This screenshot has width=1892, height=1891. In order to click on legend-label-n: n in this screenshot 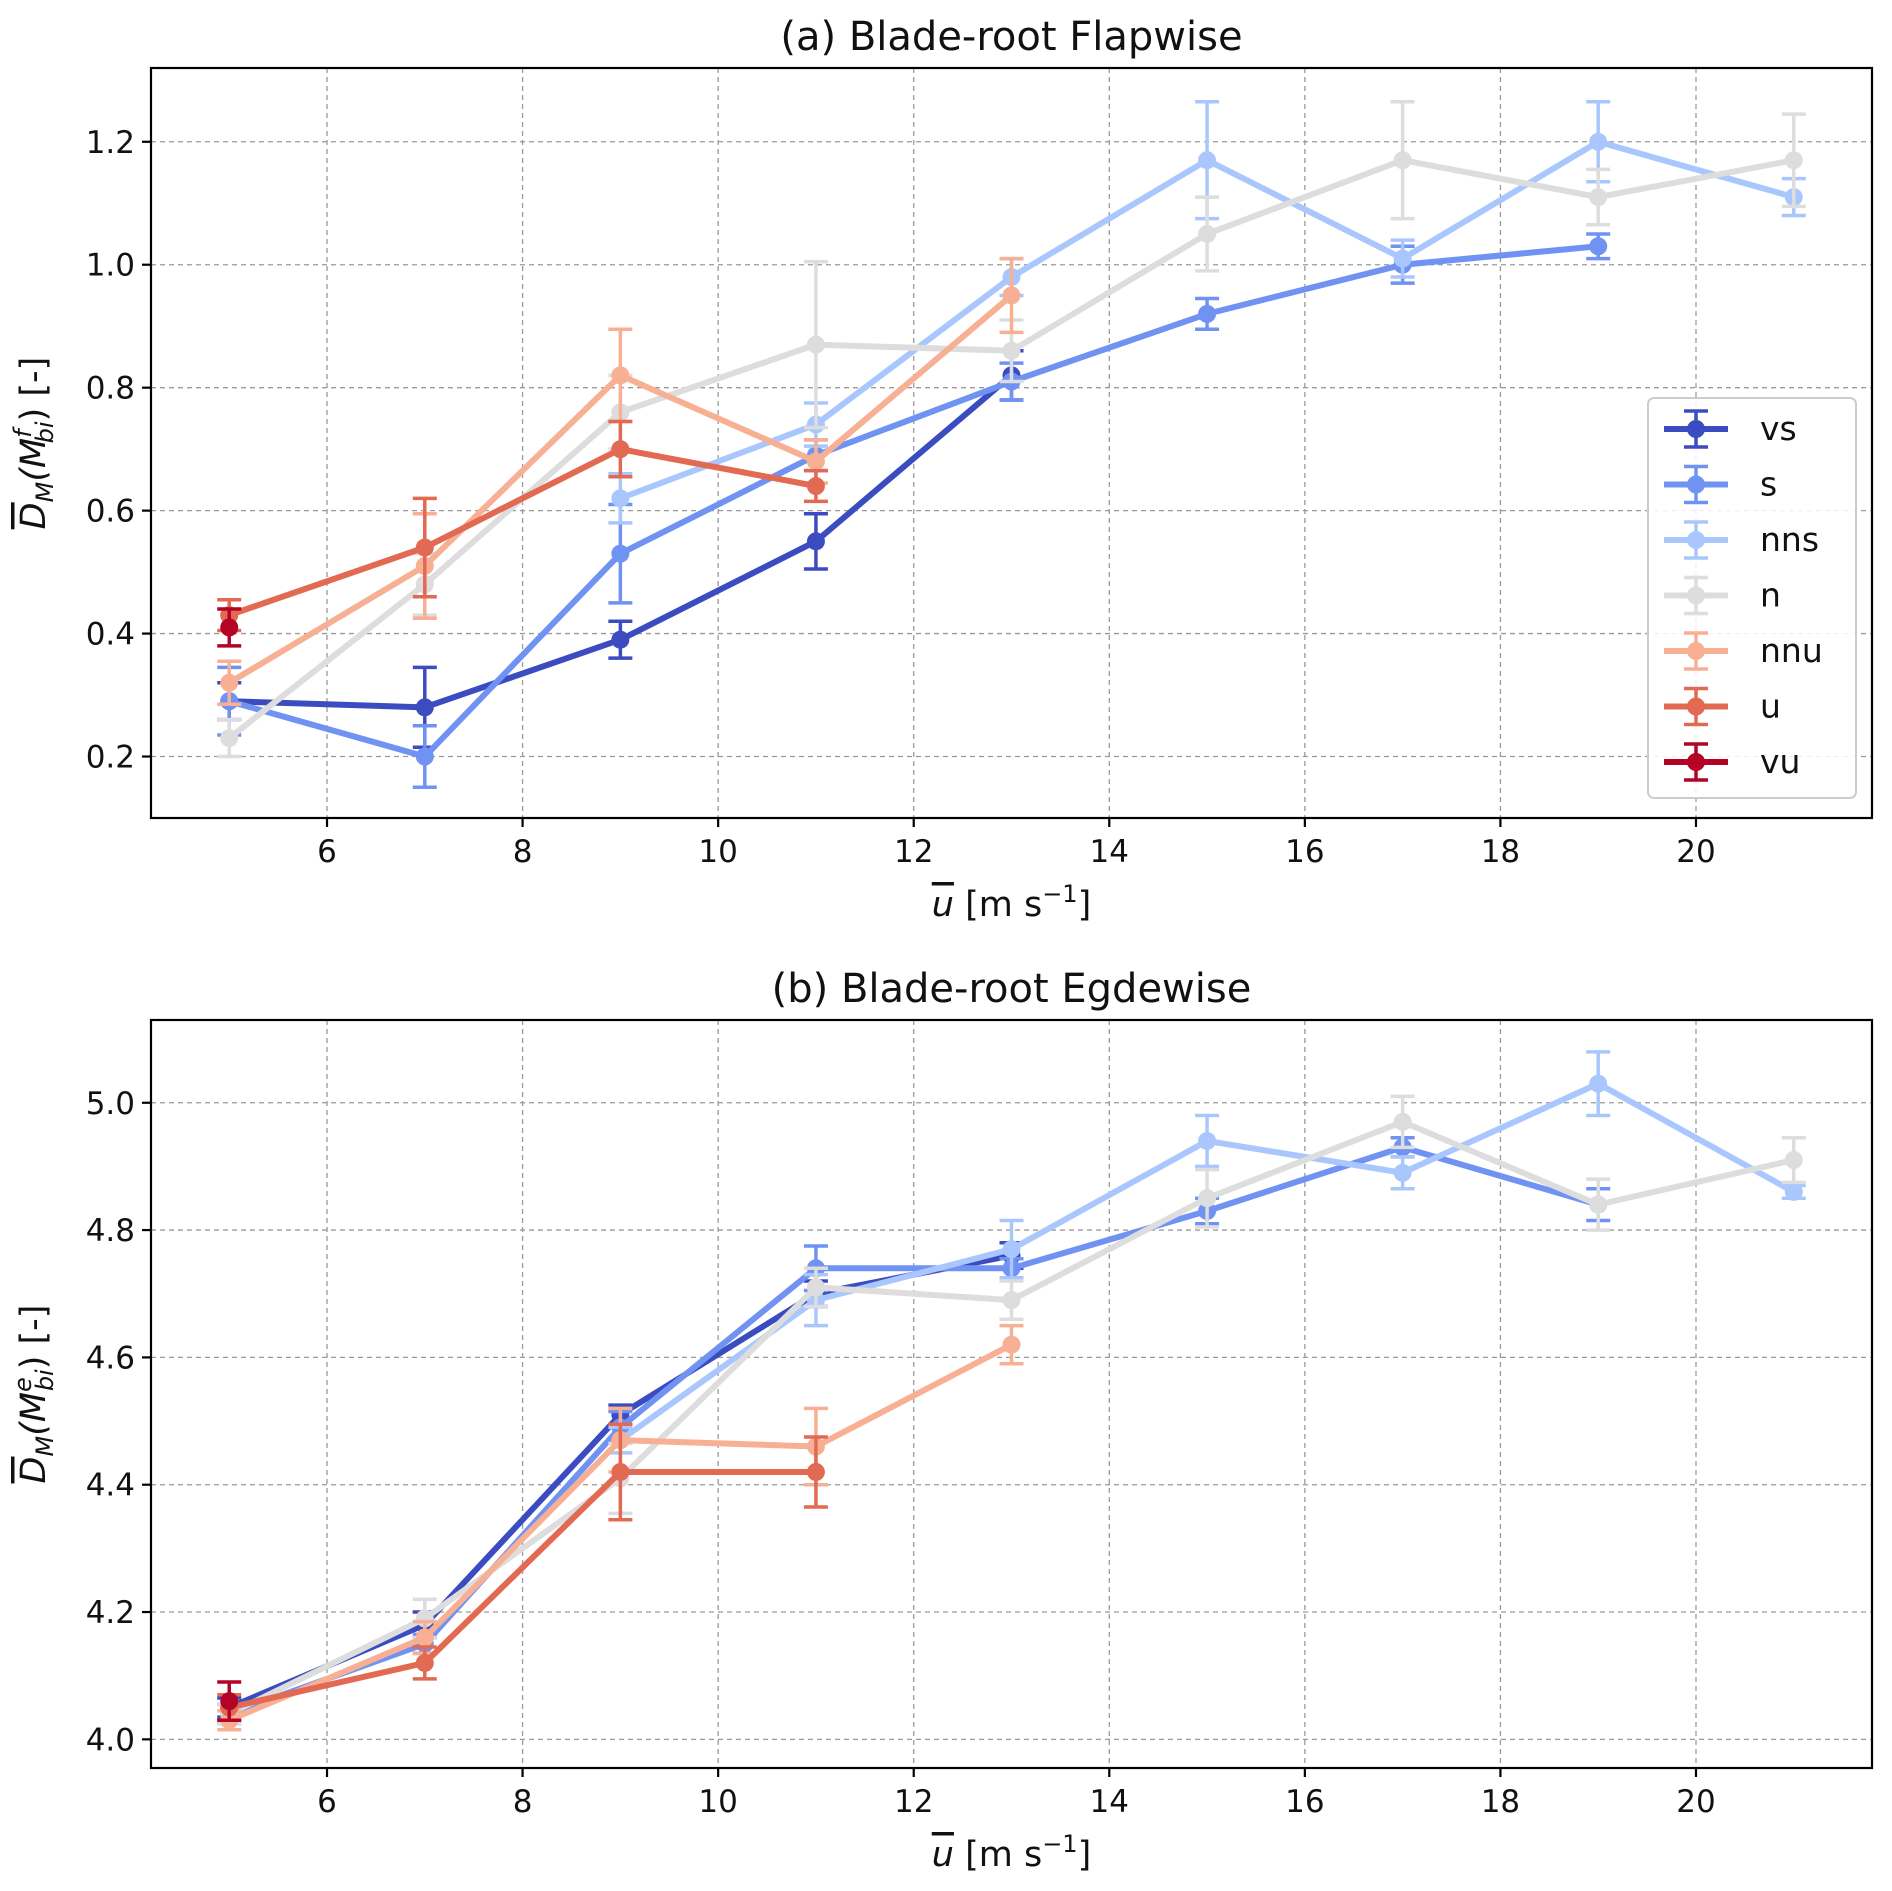, I will do `click(1770, 595)`.